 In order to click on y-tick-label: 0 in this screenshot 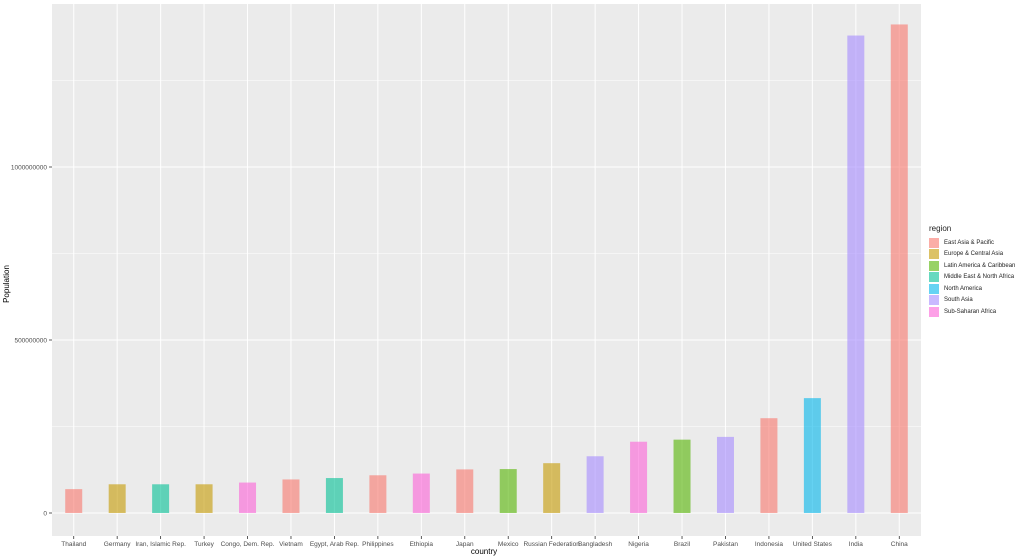, I will do `click(45, 514)`.